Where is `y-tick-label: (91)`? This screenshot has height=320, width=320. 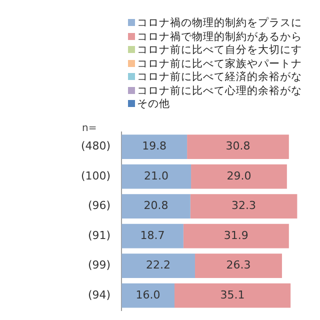
y-tick-label: (91) is located at coordinates (99, 235).